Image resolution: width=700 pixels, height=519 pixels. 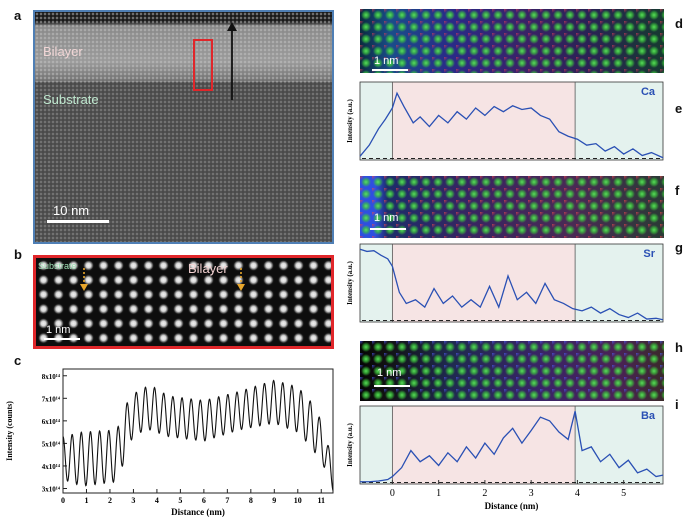 I want to click on bilayer-region, so click(x=183, y=47).